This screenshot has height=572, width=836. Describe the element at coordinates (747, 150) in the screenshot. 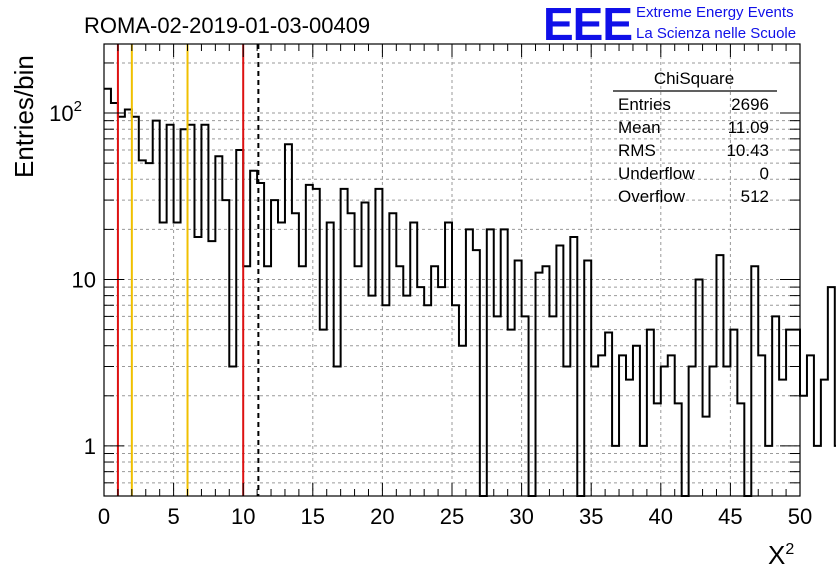

I see `stats-value-rms: 10.43` at that location.